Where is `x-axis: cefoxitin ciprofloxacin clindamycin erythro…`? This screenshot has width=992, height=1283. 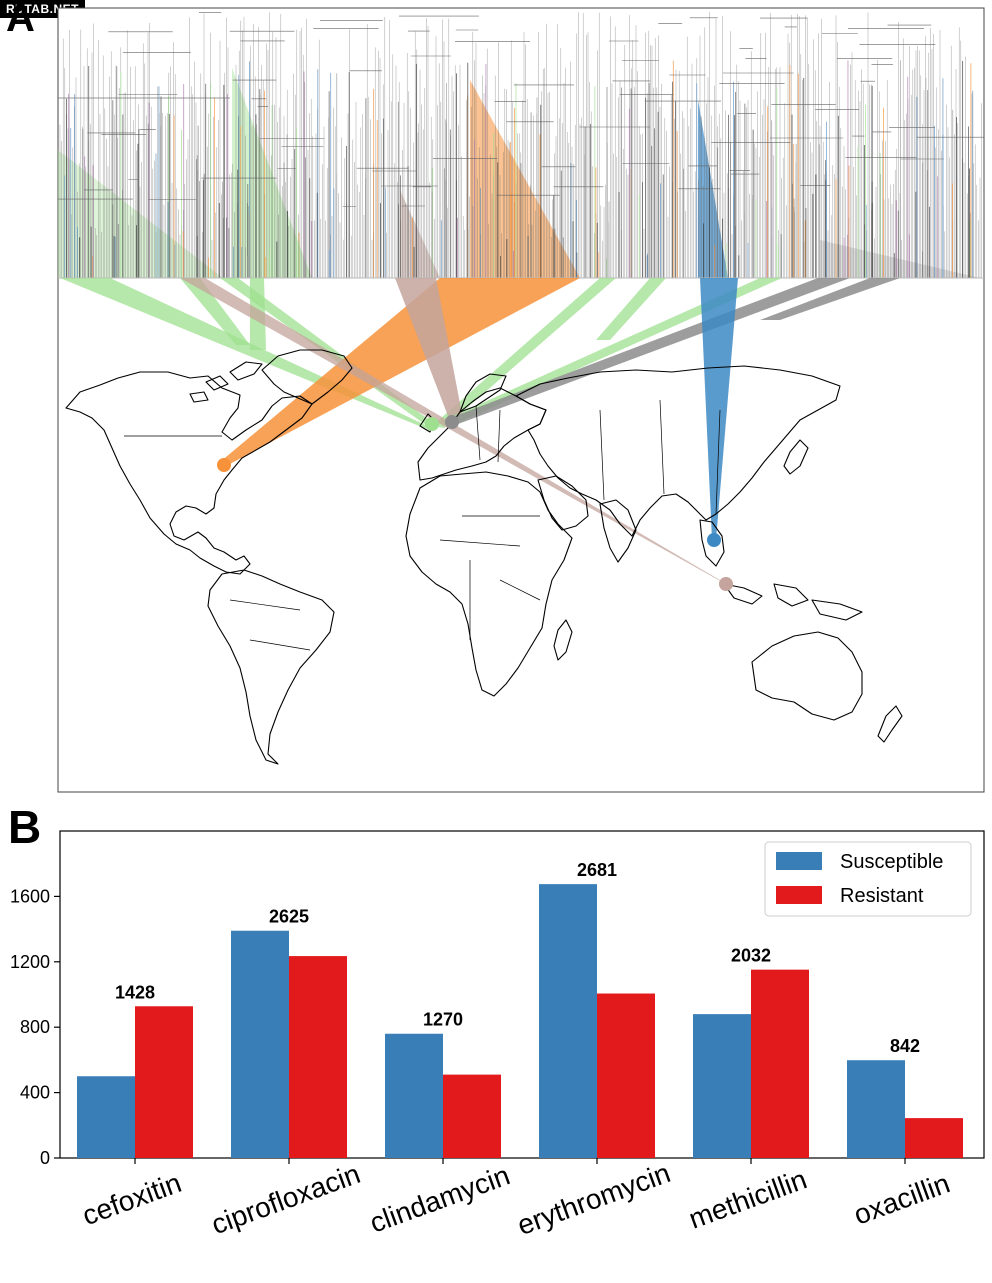
x-axis: cefoxitin ciprofloxacin clindamycin erythro… is located at coordinates (516, 1199).